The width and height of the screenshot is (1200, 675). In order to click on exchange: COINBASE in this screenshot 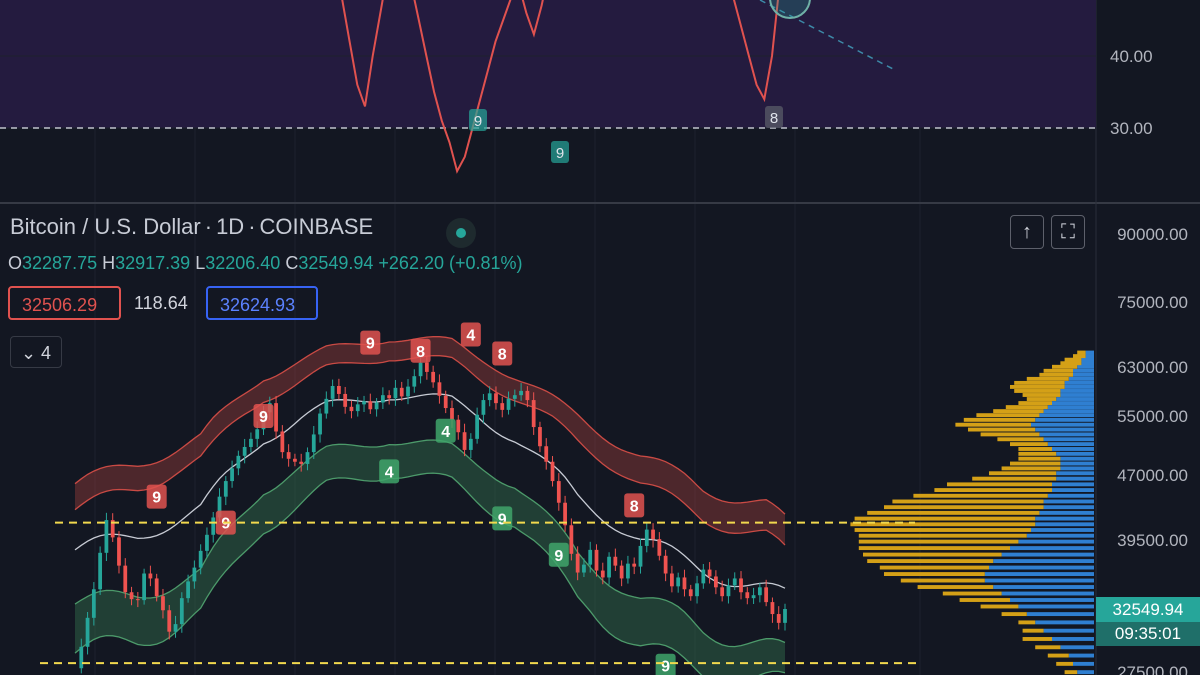, I will do `click(316, 226)`.